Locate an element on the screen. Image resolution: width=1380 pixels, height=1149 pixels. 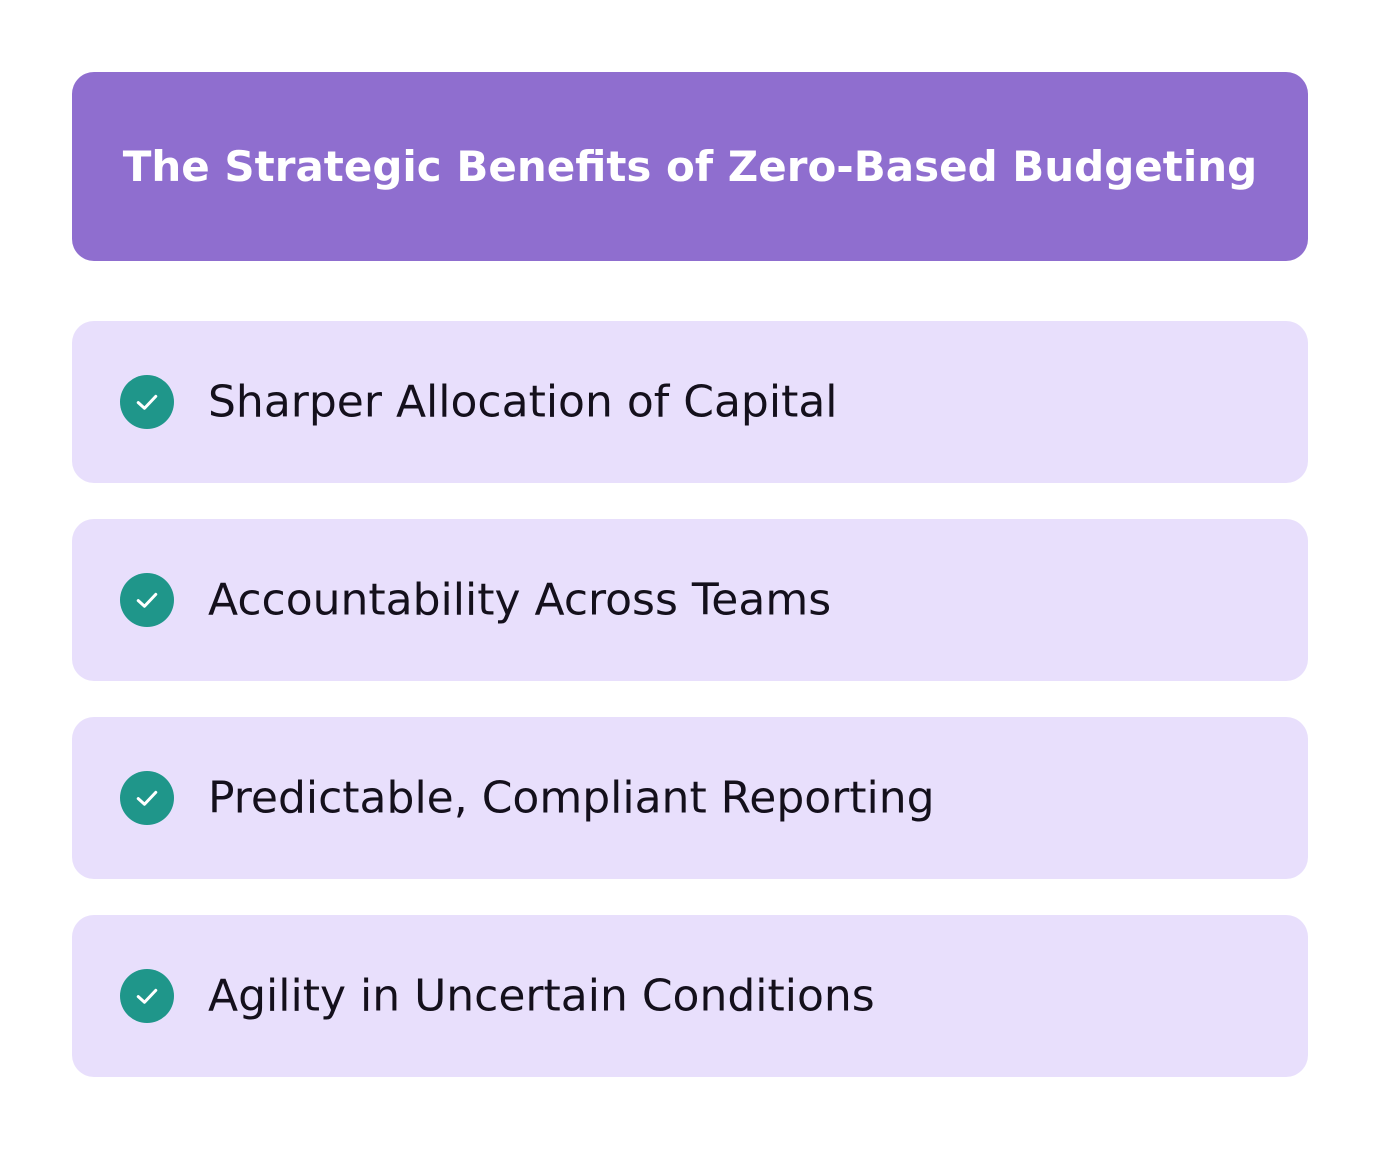
benefit-label: Agility in Uncertain Conditions is located at coordinates (541, 996).